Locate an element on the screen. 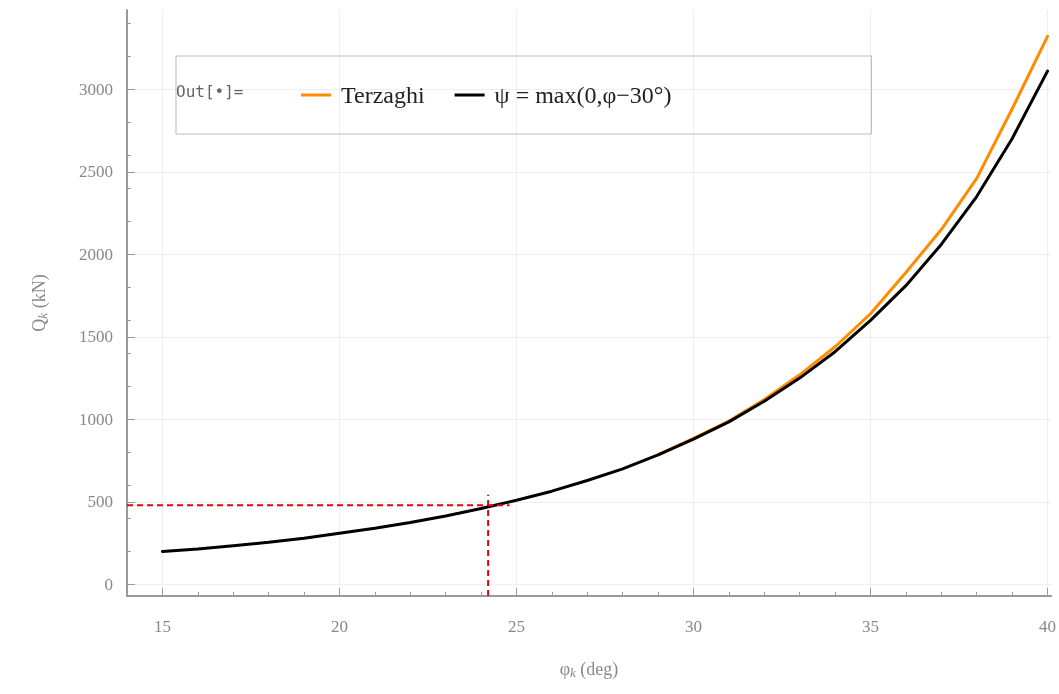 The width and height of the screenshot is (1059, 694). legend-label: Terzaghi is located at coordinates (383, 95).